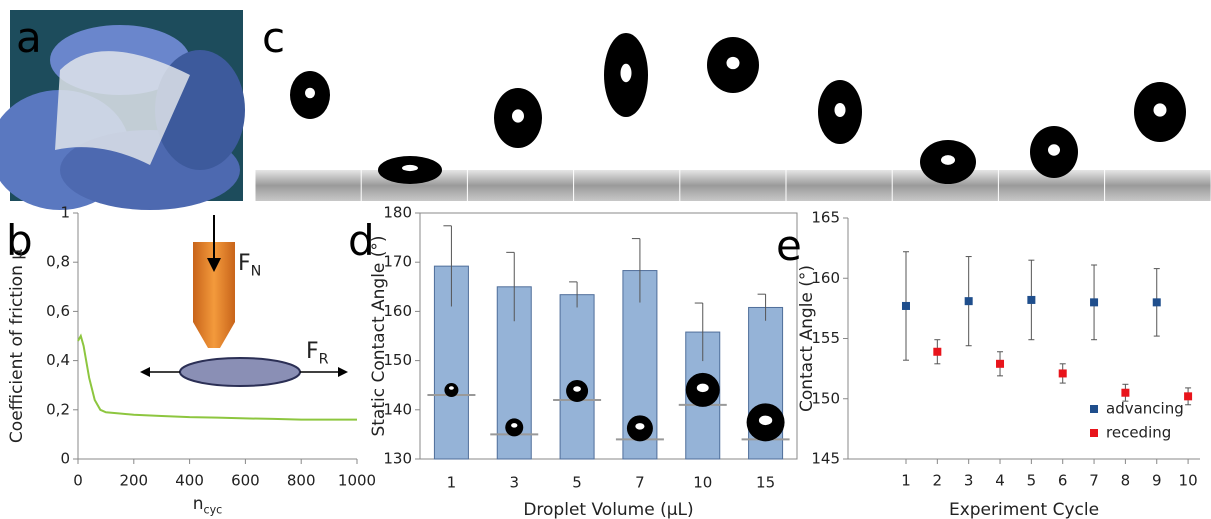 The width and height of the screenshot is (1211, 519). Describe the element at coordinates (361, 240) in the screenshot. I see `panel-label: d` at that location.